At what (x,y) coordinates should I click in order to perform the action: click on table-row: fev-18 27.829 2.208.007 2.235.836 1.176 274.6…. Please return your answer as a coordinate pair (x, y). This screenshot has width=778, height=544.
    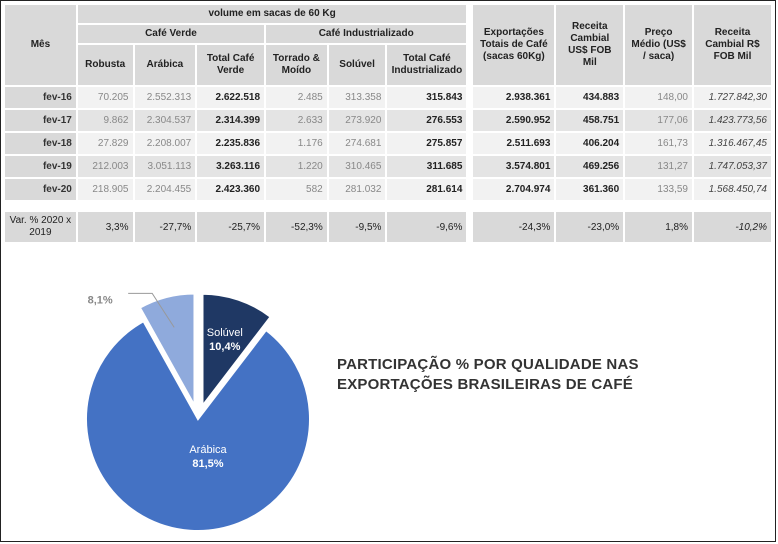
    Looking at the image, I should click on (388, 143).